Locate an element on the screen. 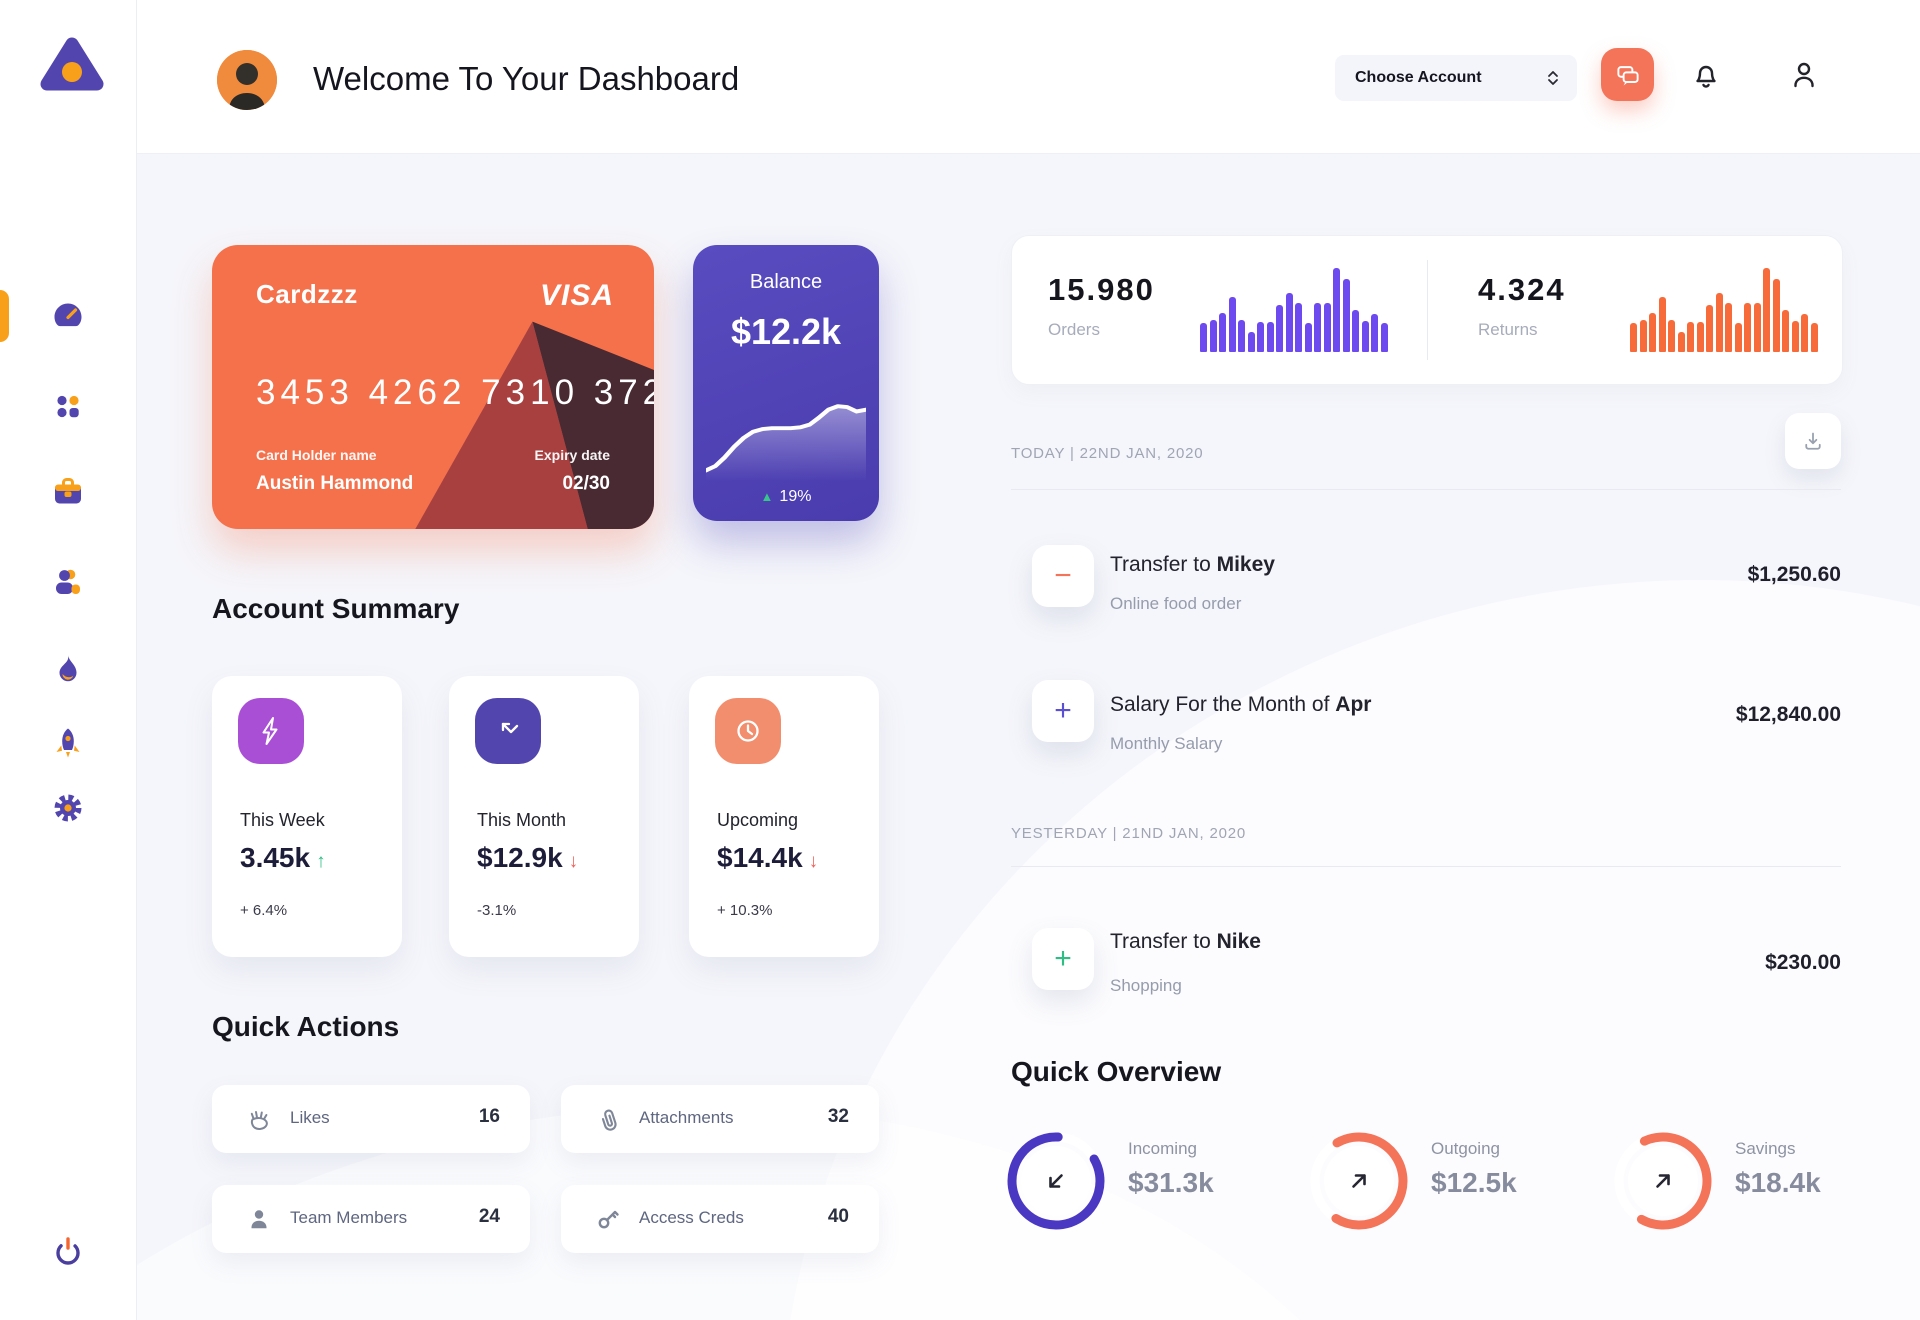  overview-label: Outgoing is located at coordinates (1465, 1148).